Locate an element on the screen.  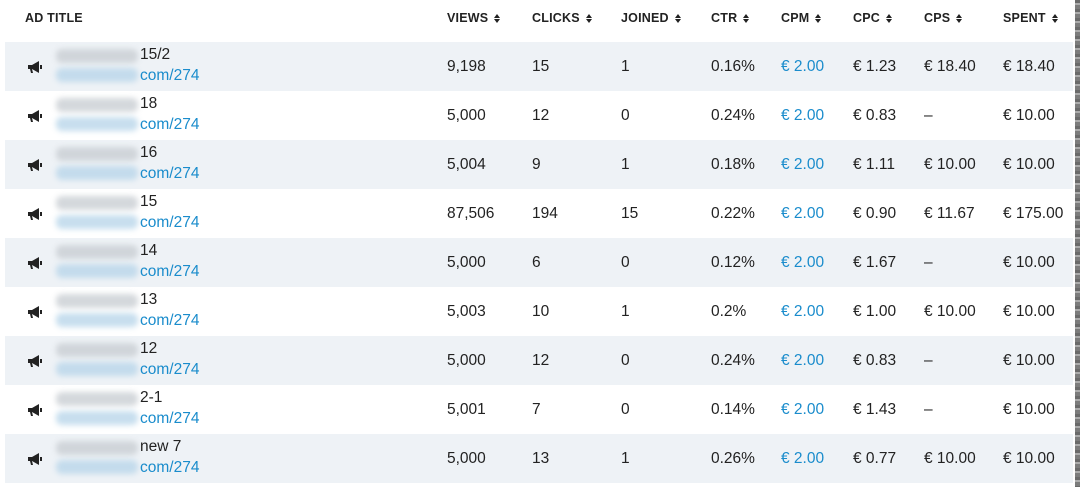
clicks-cell: 194 is located at coordinates (545, 213).